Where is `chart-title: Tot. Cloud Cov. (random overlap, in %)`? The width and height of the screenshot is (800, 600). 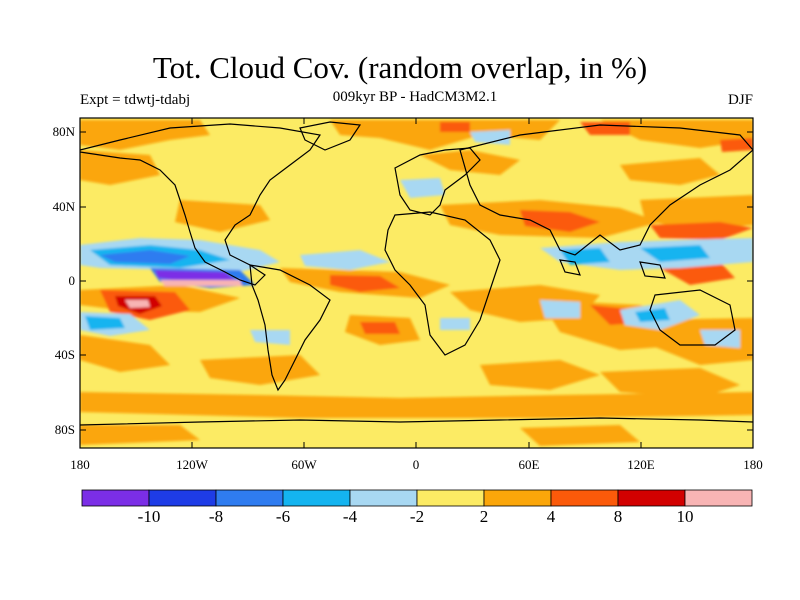
chart-title: Tot. Cloud Cov. (random overlap, in %) is located at coordinates (400, 67).